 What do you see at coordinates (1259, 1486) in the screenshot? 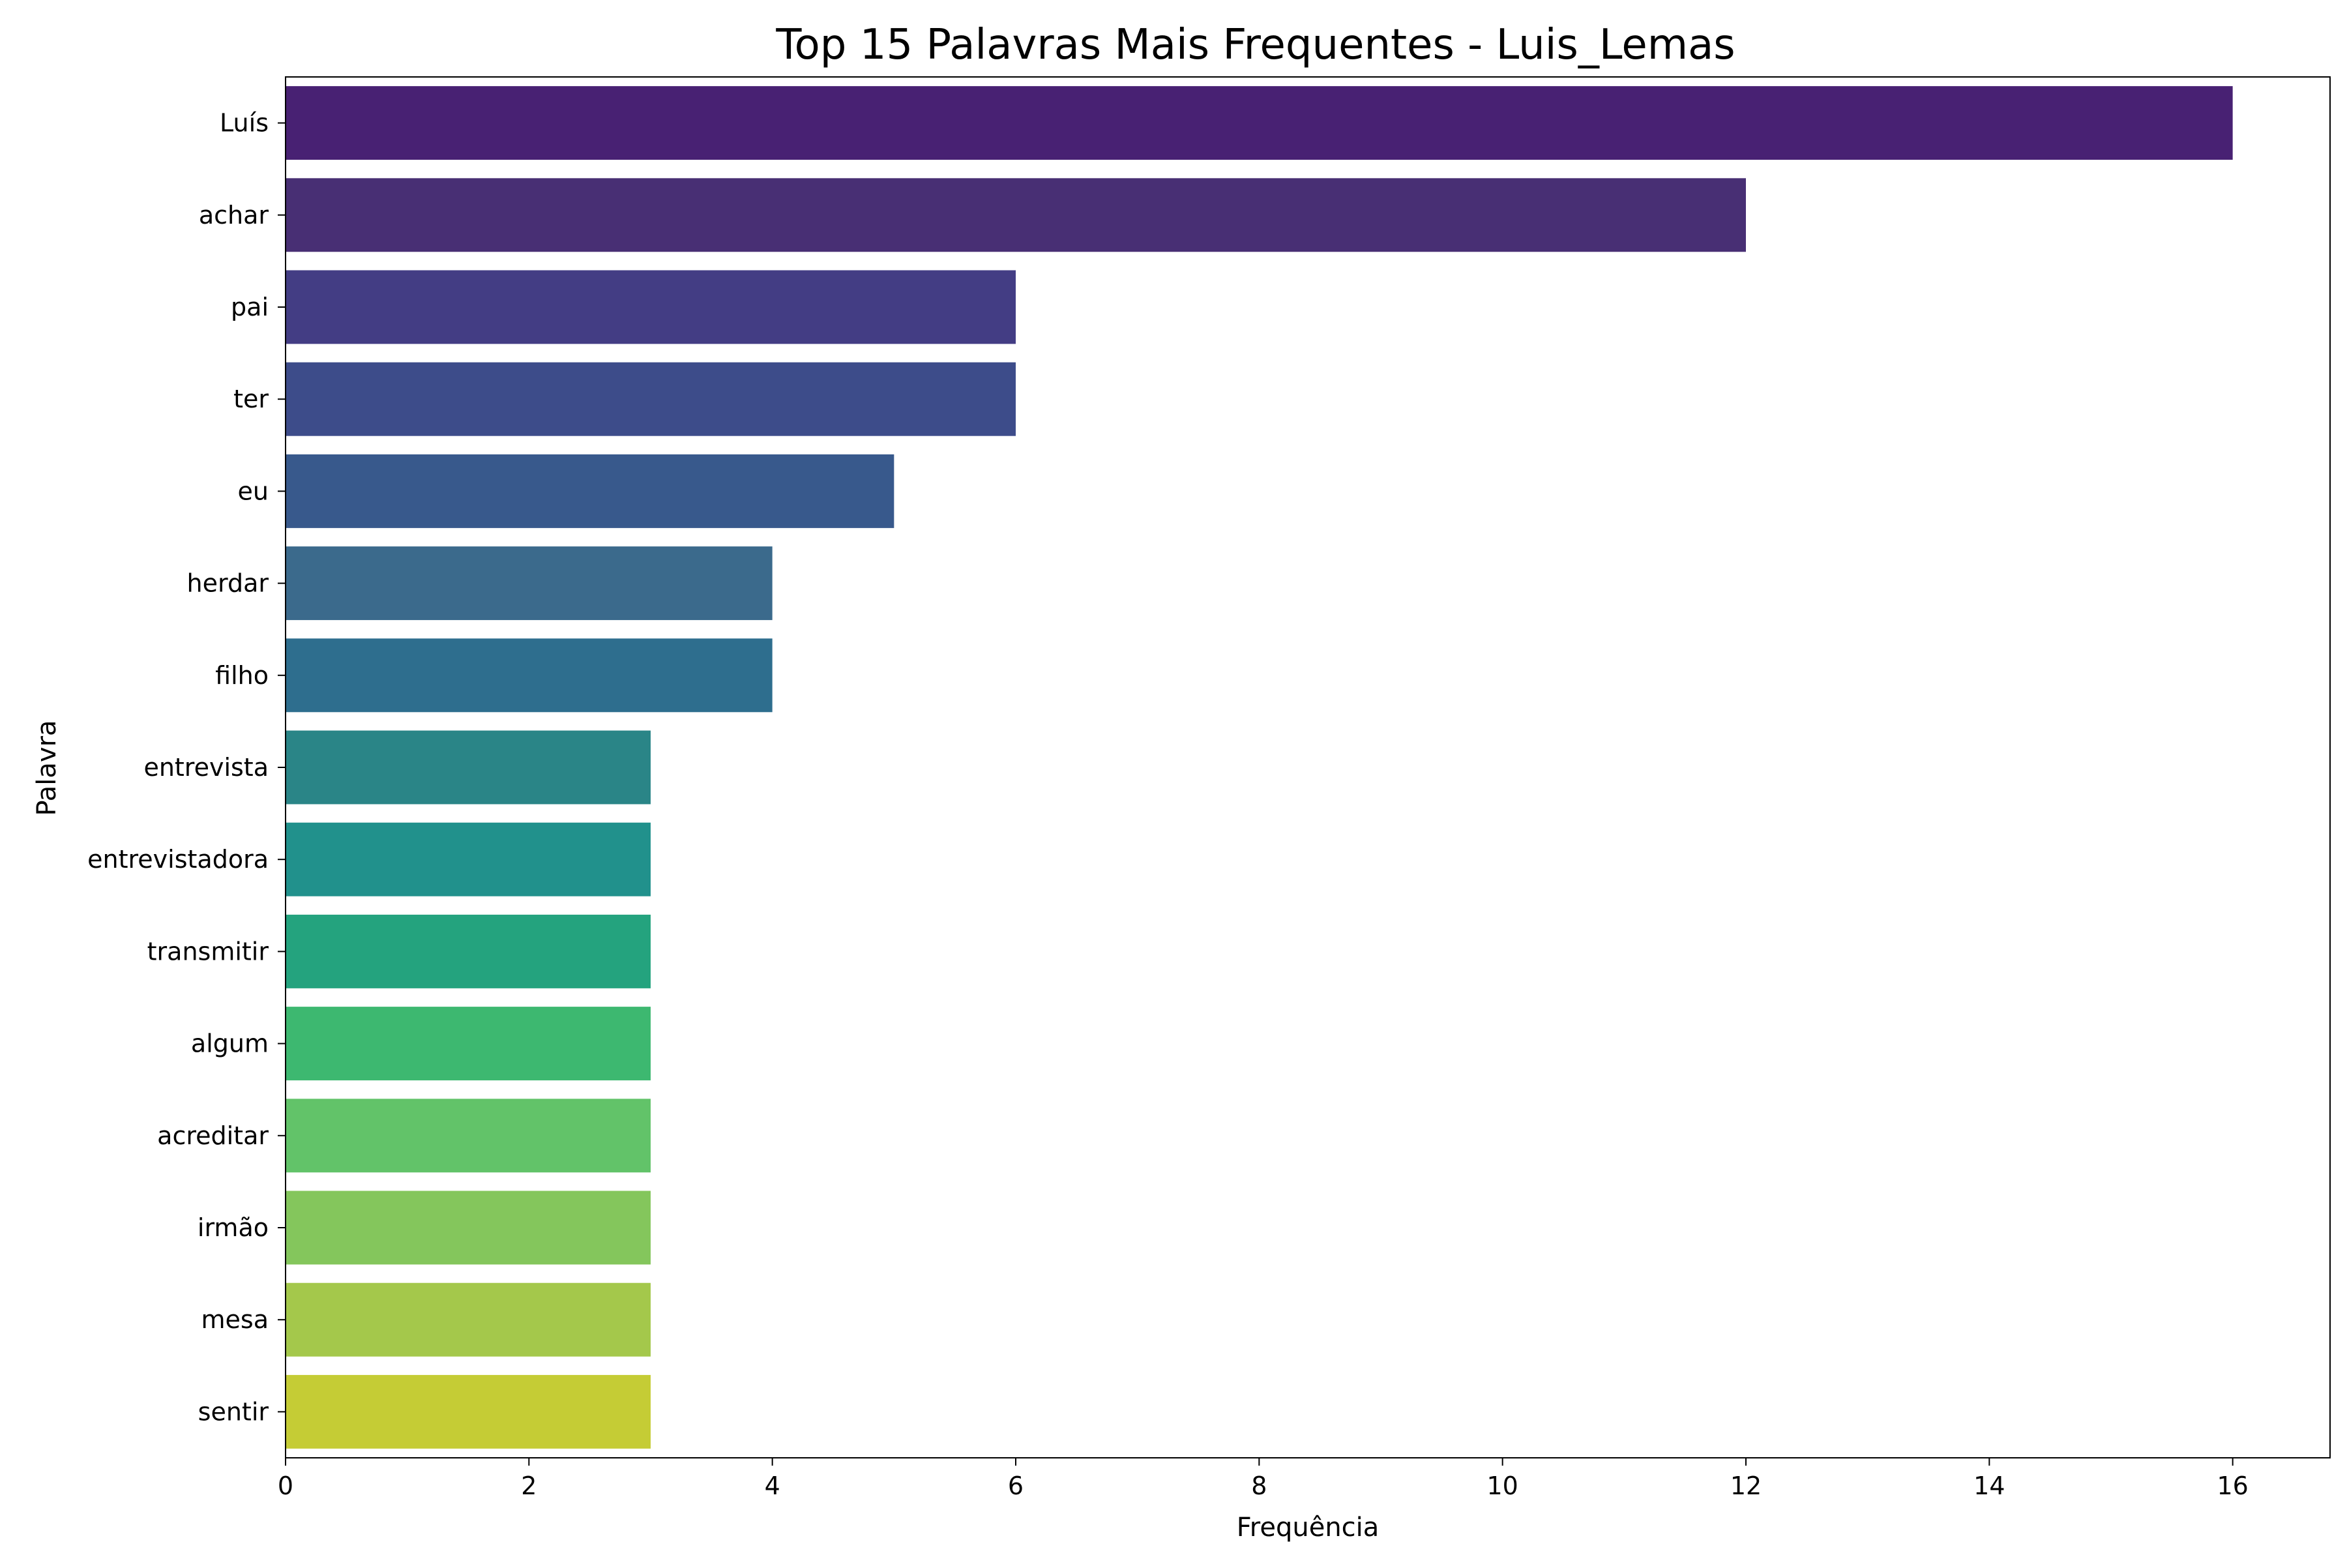
I see `x-tick-label-4: 8` at bounding box center [1259, 1486].